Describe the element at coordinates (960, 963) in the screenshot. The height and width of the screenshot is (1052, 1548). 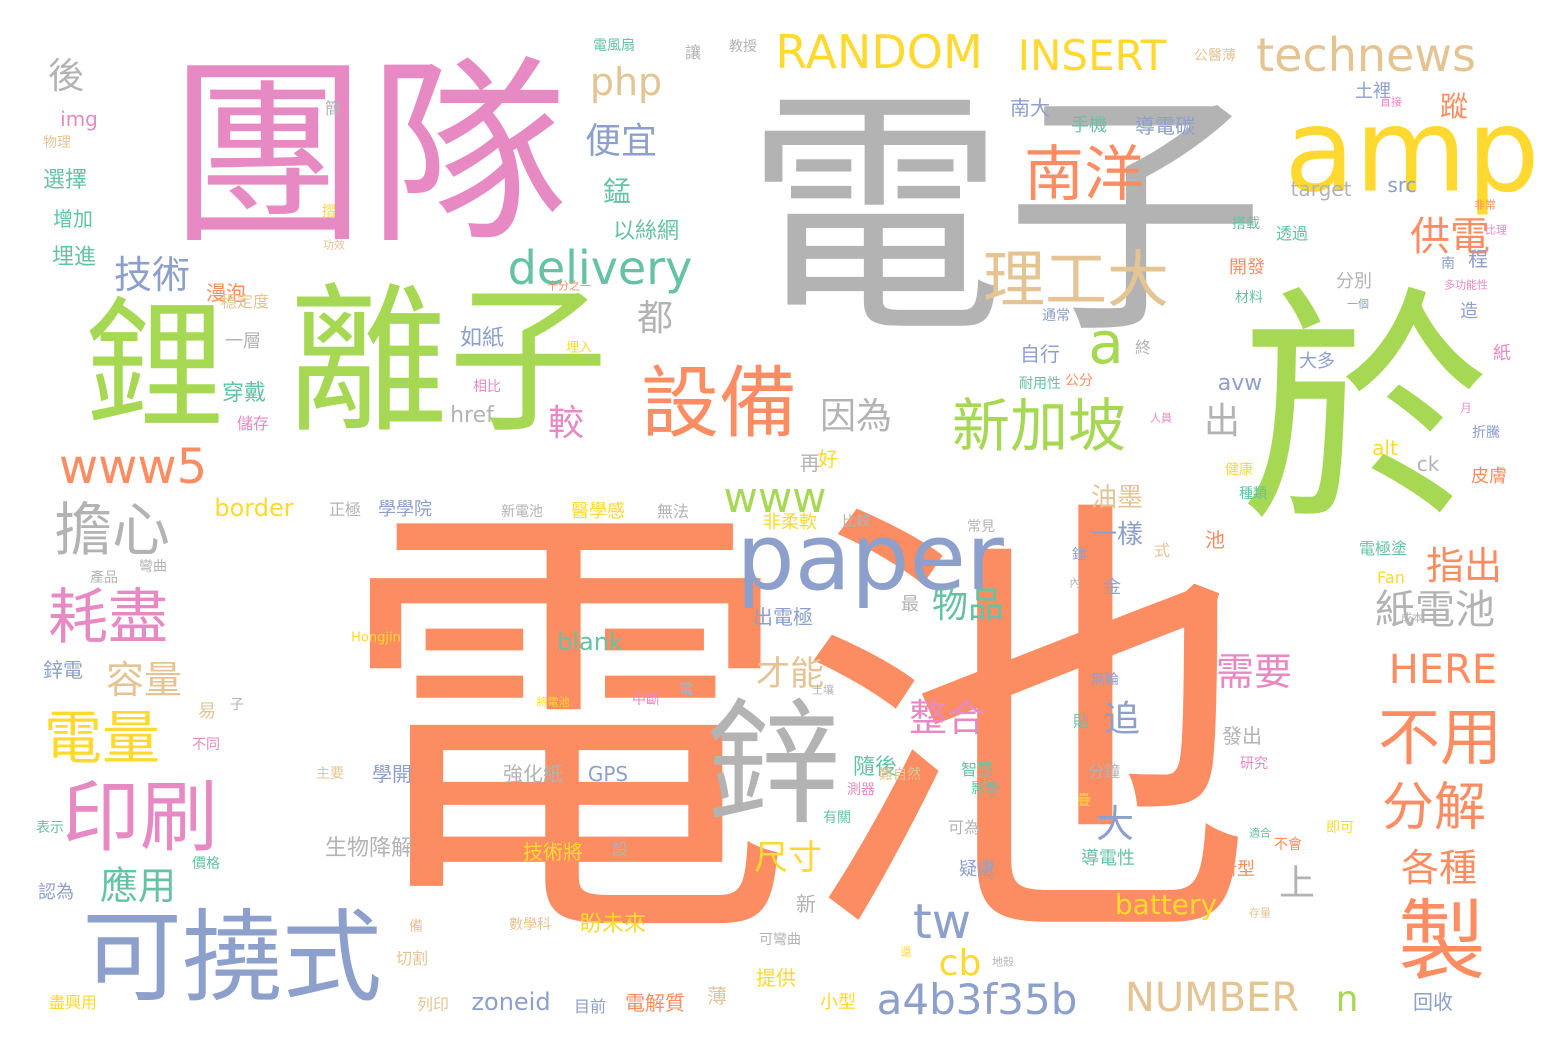
I see `word: cb` at that location.